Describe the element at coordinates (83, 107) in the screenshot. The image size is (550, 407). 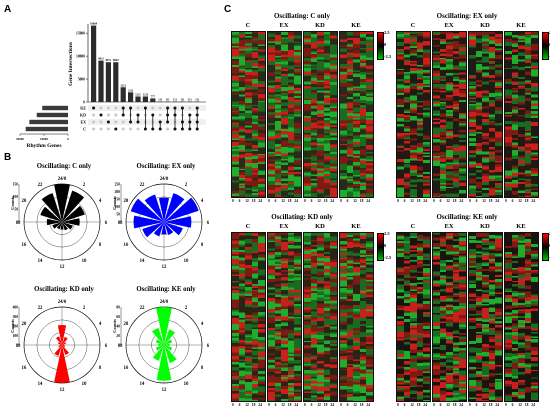
I see `upset-set-name: KE` at that location.